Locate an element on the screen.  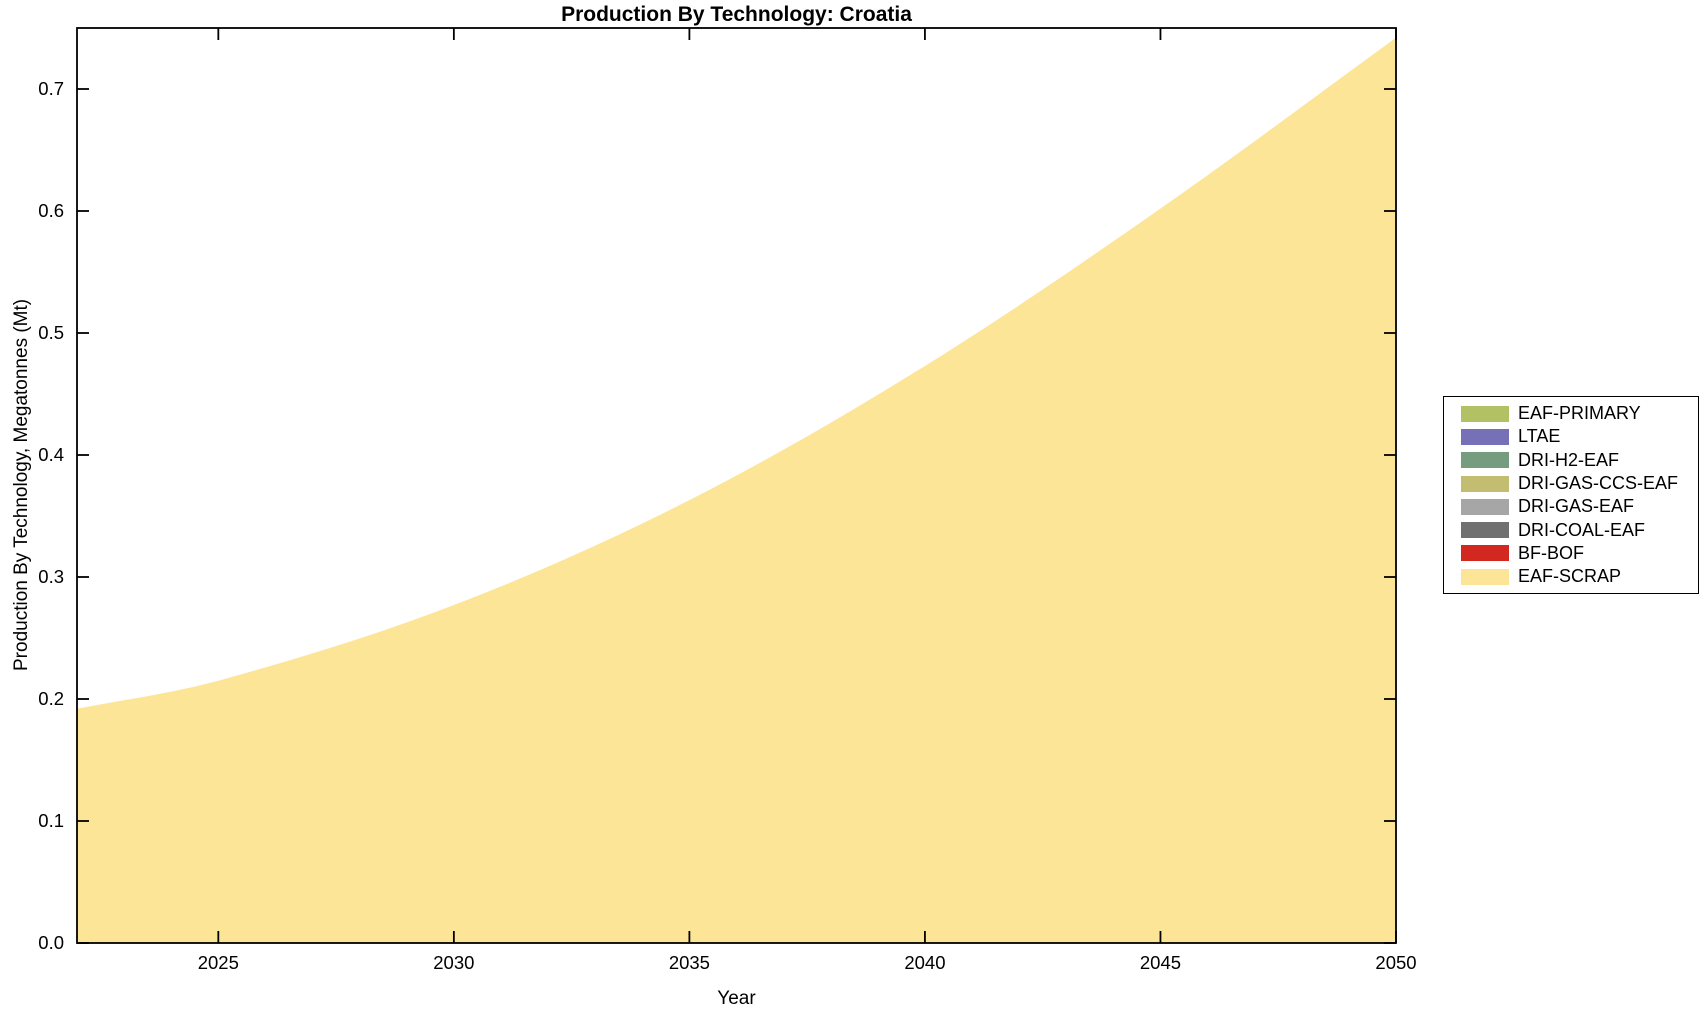
legend-item: DRI-COAL-EAF is located at coordinates (1571, 529).